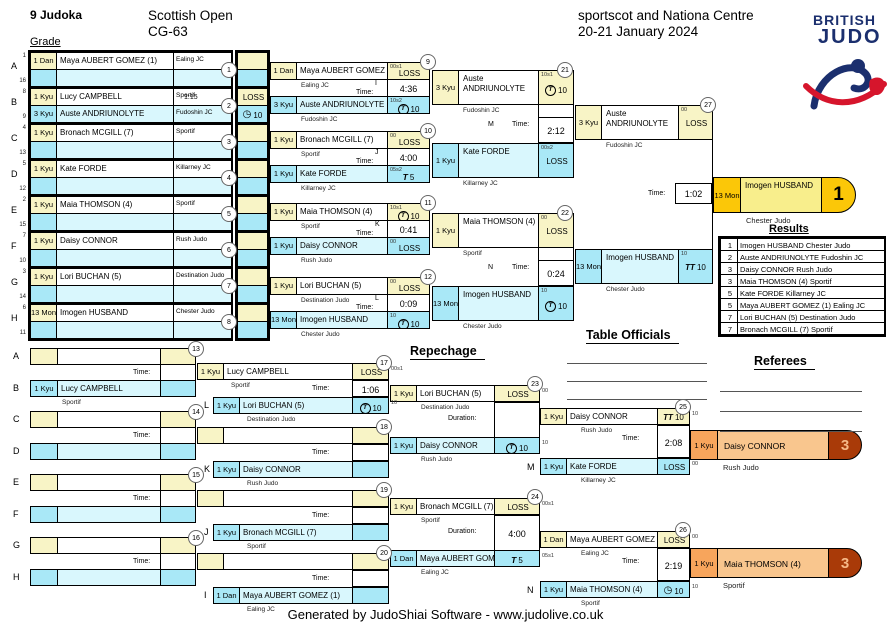 The width and height of the screenshot is (891, 630). Describe the element at coordinates (396, 170) in the screenshot. I see `score-code: 05s2` at that location.